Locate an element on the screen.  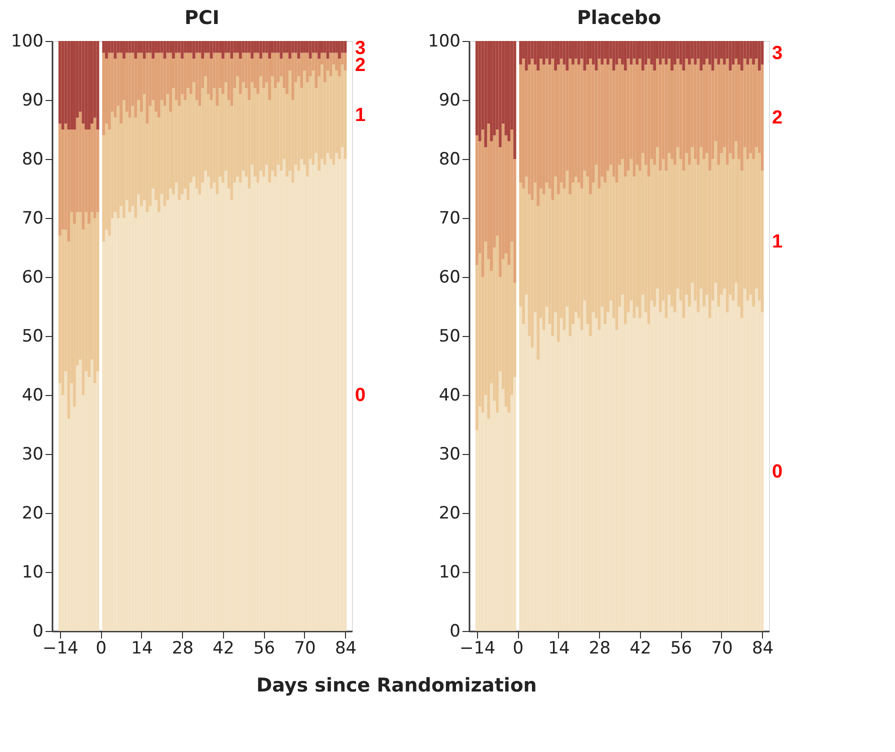
y-tick-label: 50 is located at coordinates (449, 336).